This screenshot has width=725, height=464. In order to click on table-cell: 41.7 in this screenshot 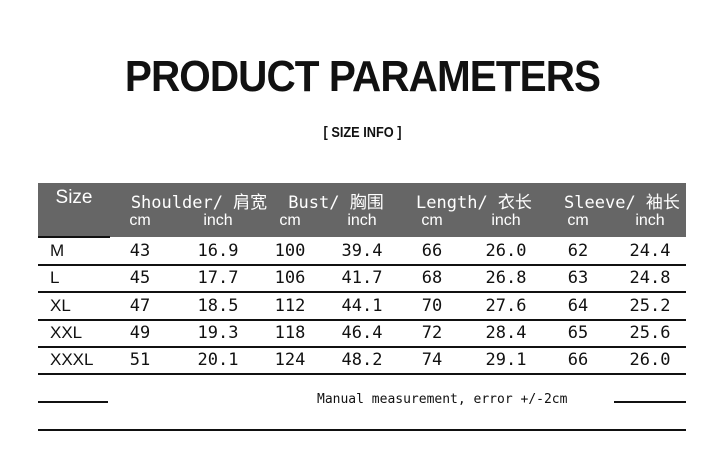, I will do `click(362, 278)`.